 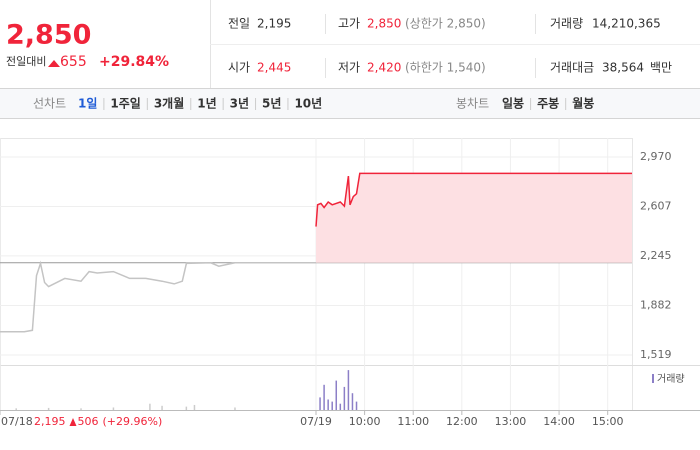 What do you see at coordinates (656, 304) in the screenshot?
I see `y-tick-label: 1,882` at bounding box center [656, 304].